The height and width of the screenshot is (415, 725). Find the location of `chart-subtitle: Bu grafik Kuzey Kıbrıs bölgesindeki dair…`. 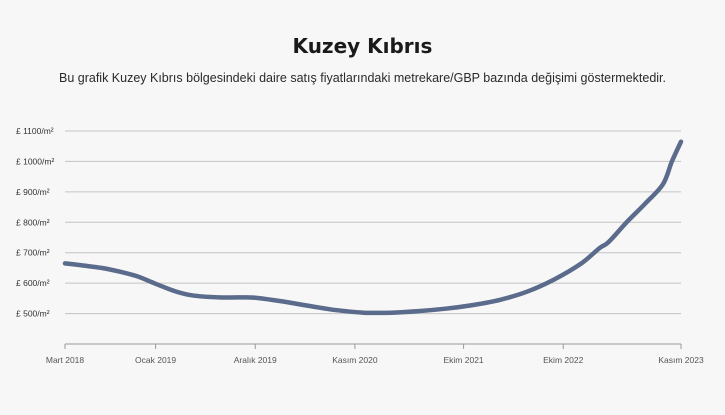

chart-subtitle: Bu grafik Kuzey Kıbrıs bölgesindeki dair… is located at coordinates (362, 78).